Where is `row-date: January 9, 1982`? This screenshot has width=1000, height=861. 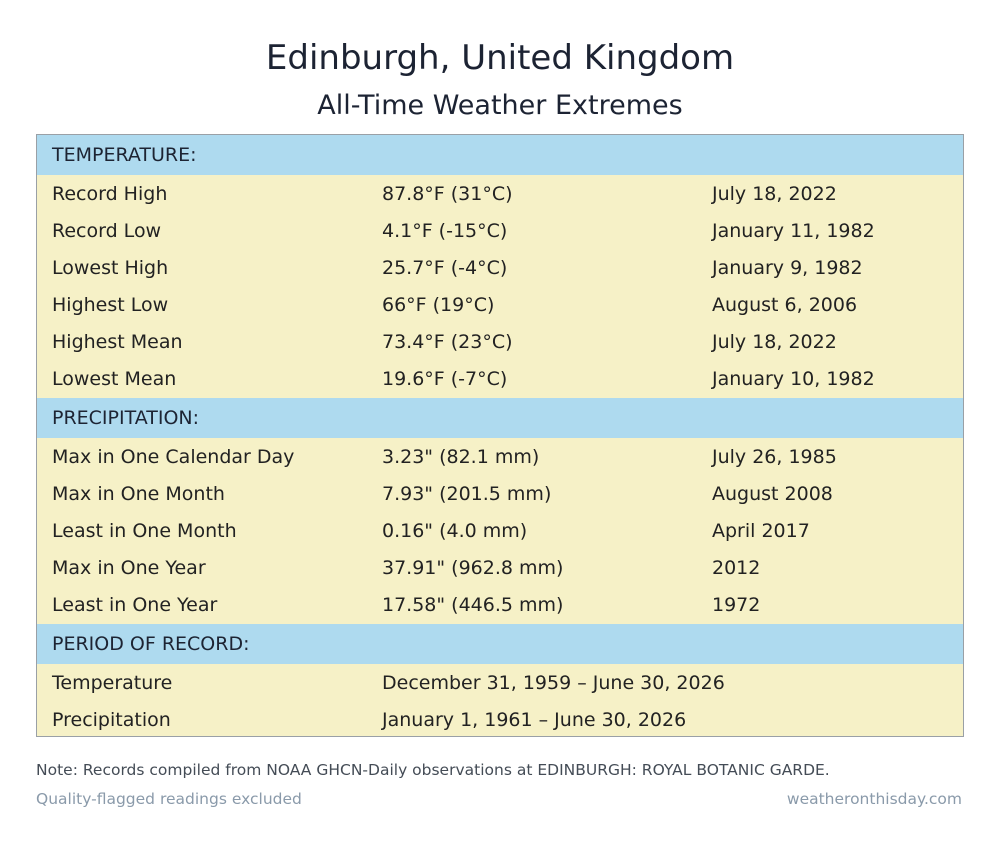 row-date: January 9, 1982 is located at coordinates (787, 268).